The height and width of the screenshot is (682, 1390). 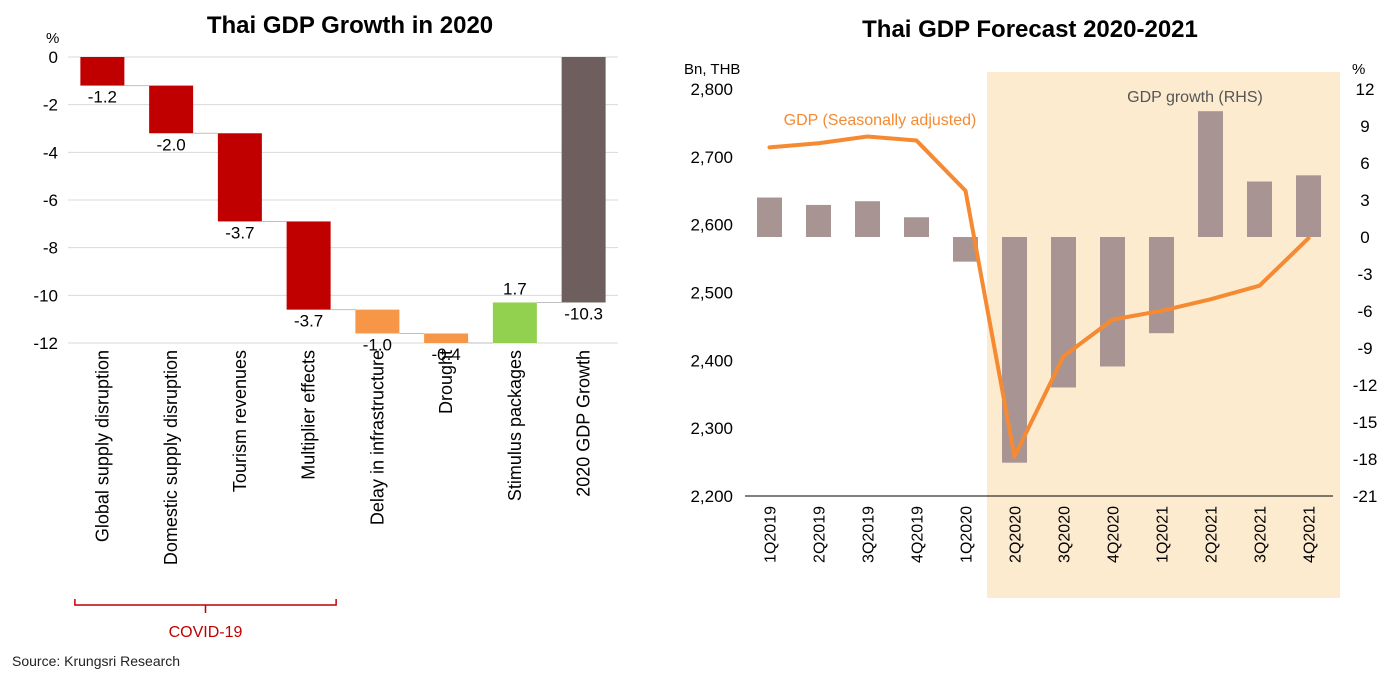 What do you see at coordinates (50, 105) in the screenshot?
I see `left-y-tick-label: -2` at bounding box center [50, 105].